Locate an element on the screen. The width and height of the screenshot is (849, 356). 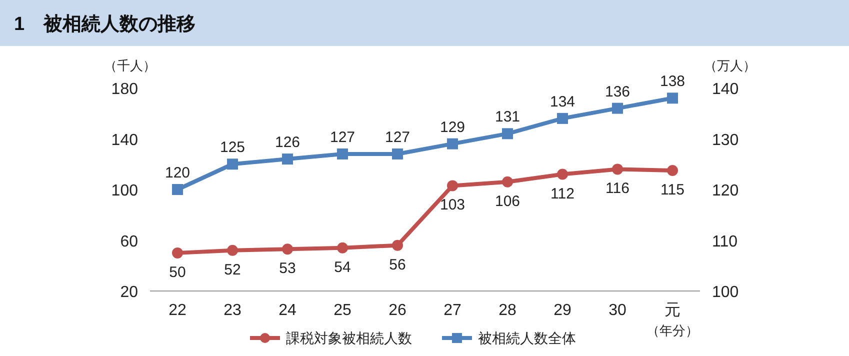
data-label: 103 is located at coordinates (453, 205).